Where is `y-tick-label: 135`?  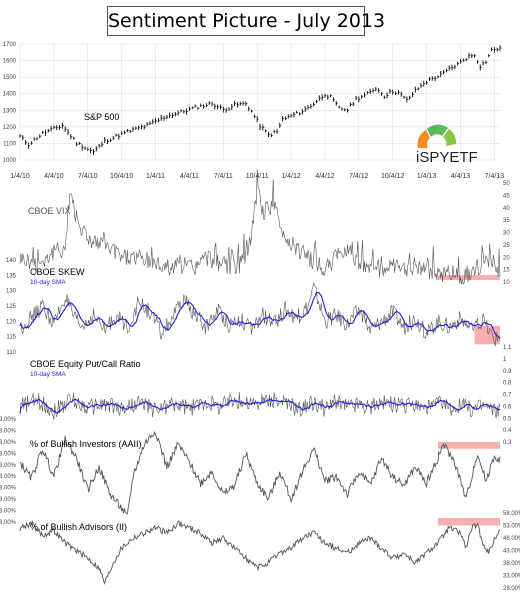
y-tick-label: 135 is located at coordinates (11, 276).